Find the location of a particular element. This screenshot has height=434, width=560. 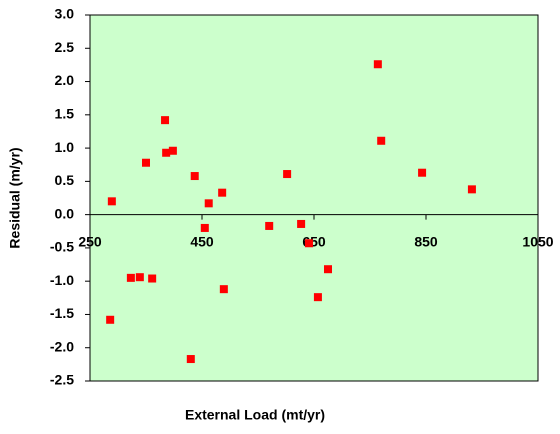

y-tick-label: -1.0 is located at coordinates (62, 280).